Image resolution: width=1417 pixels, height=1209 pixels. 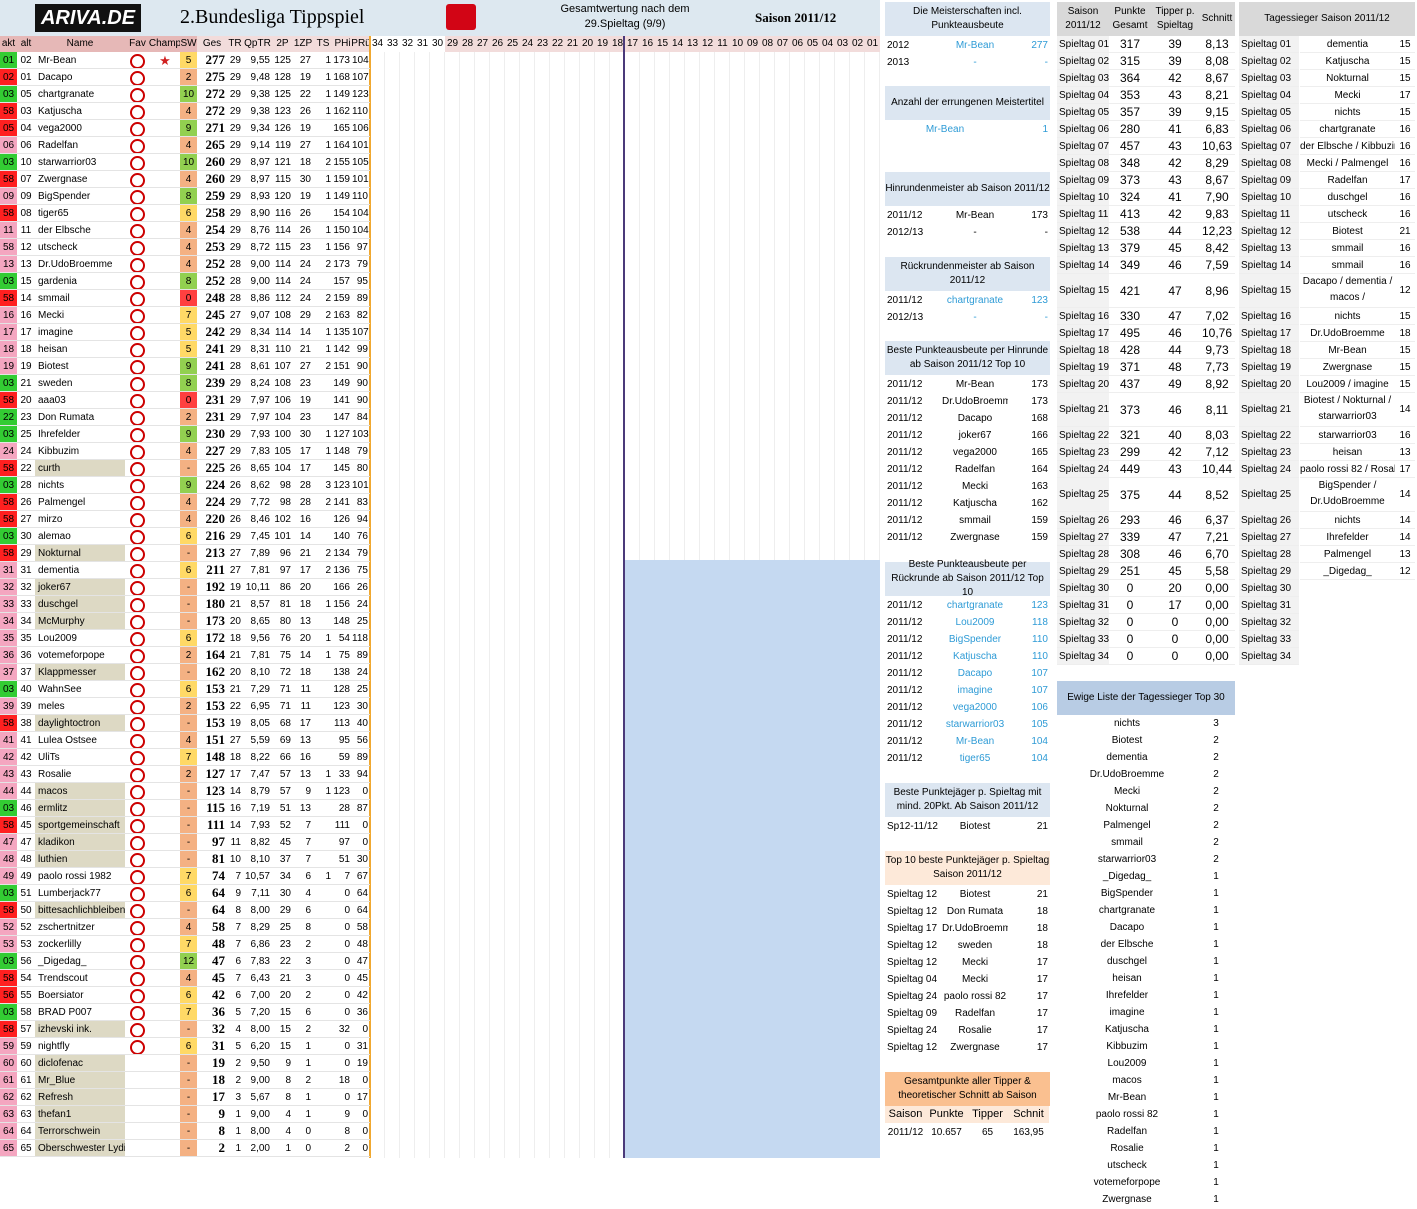 I want to click on total: 17, so click(x=212, y=1097).